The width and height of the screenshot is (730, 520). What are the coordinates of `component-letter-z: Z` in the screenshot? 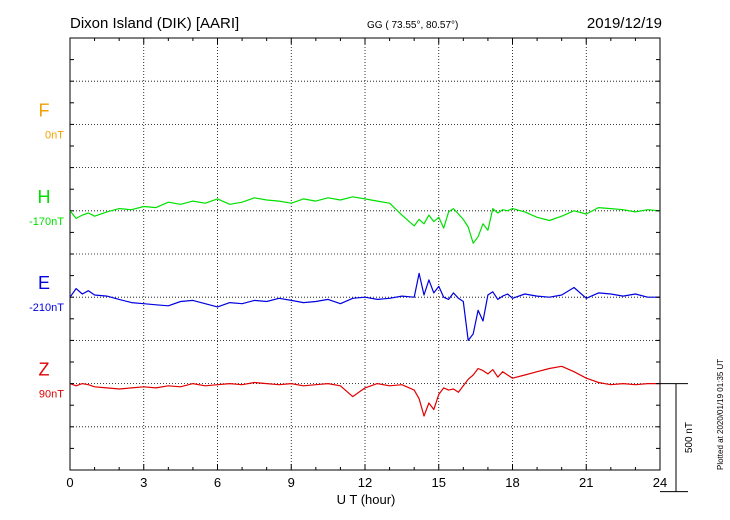 It's located at (44, 370).